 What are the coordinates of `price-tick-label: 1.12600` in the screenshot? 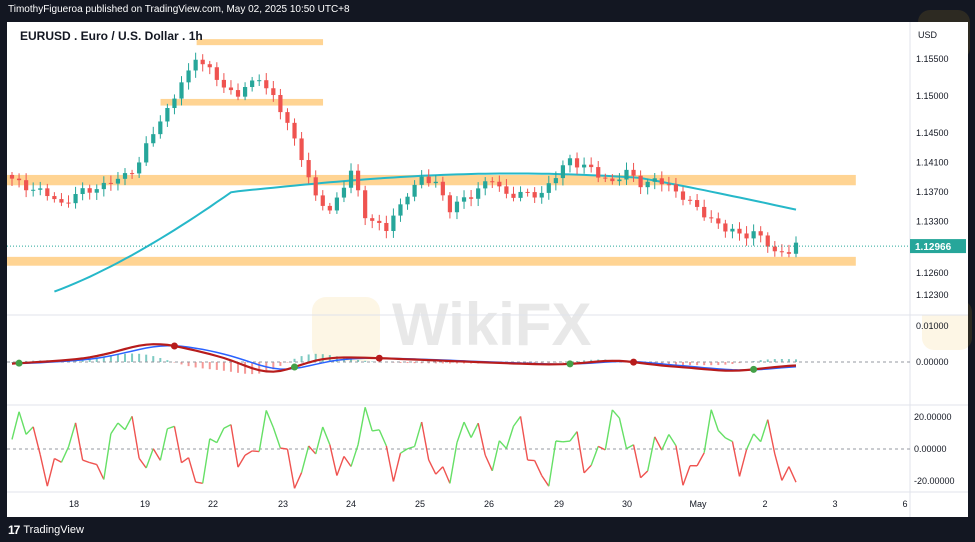 It's located at (932, 273).